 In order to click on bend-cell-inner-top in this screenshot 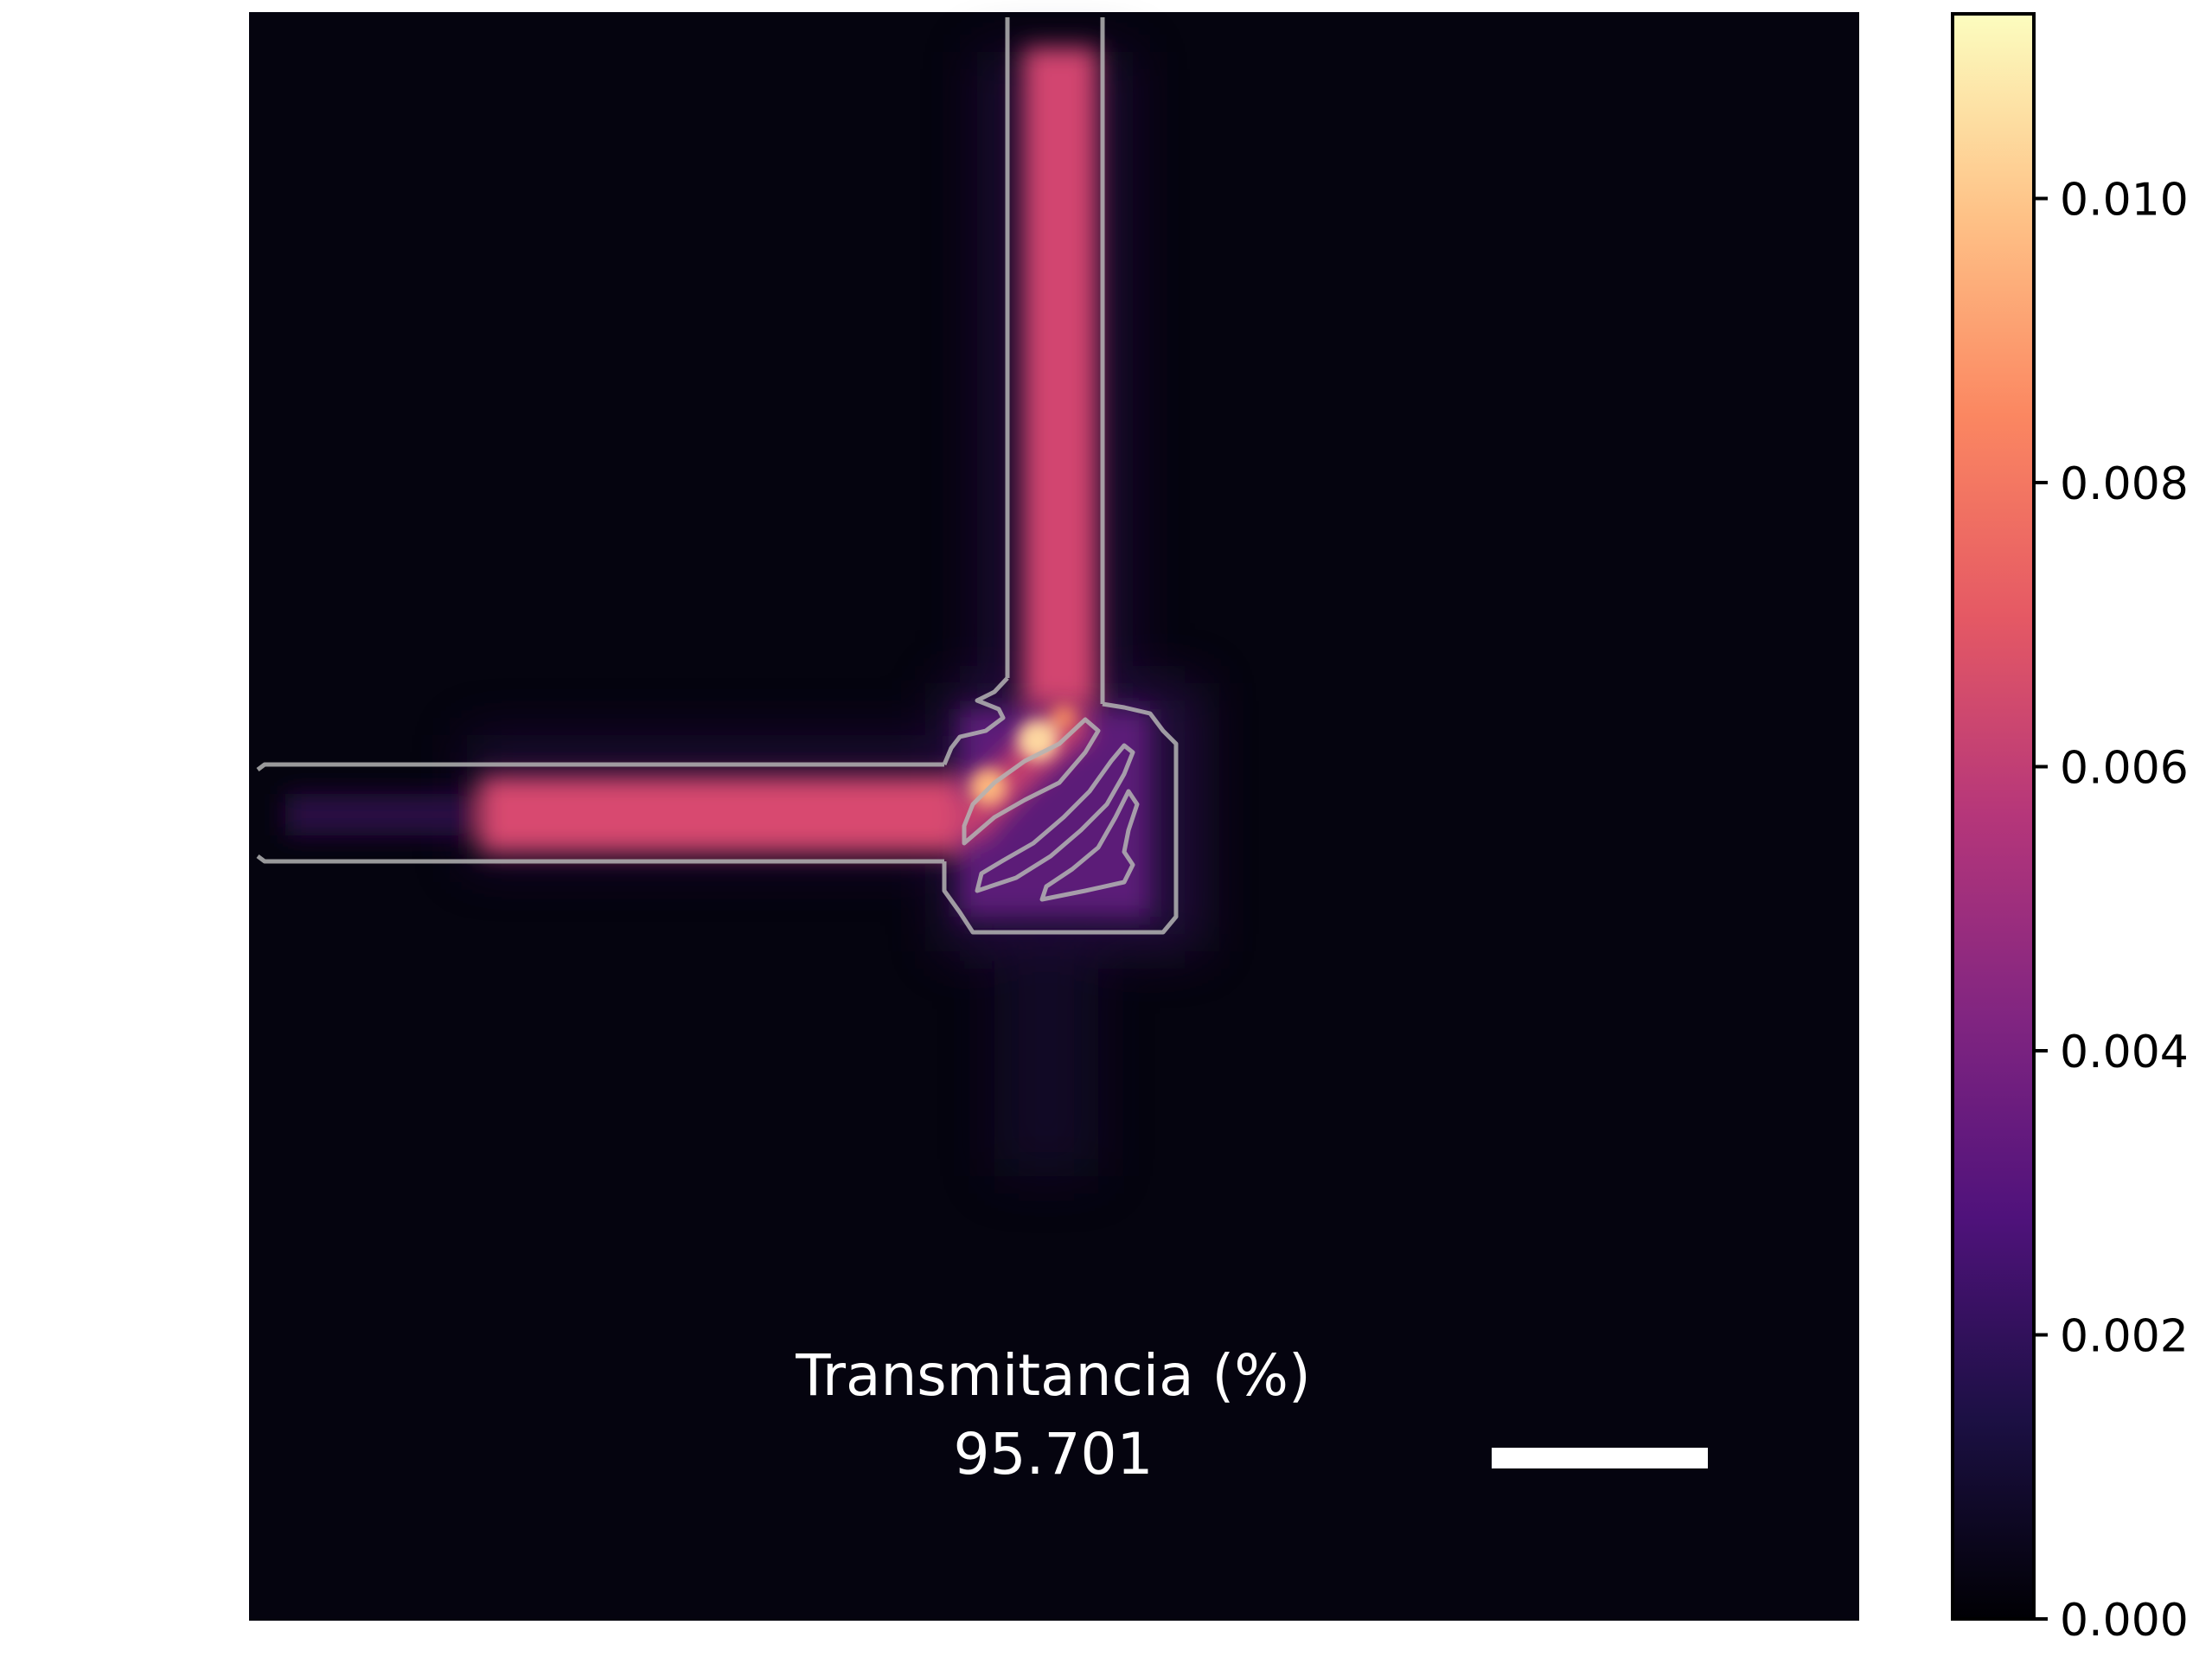, I will do `click(975, 720)`.